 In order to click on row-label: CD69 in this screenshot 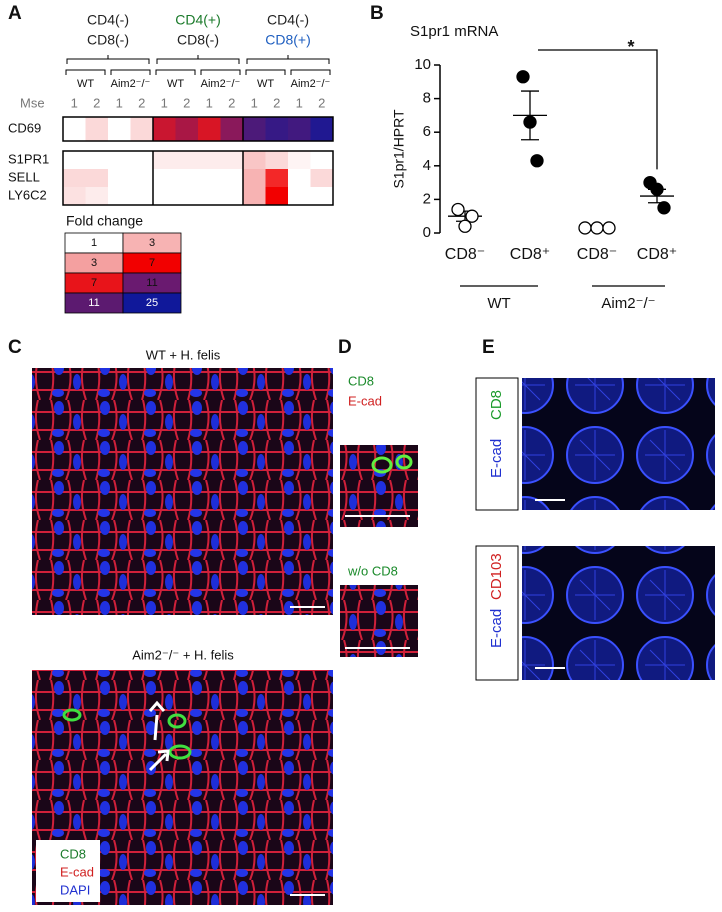, I will do `click(24, 127)`.